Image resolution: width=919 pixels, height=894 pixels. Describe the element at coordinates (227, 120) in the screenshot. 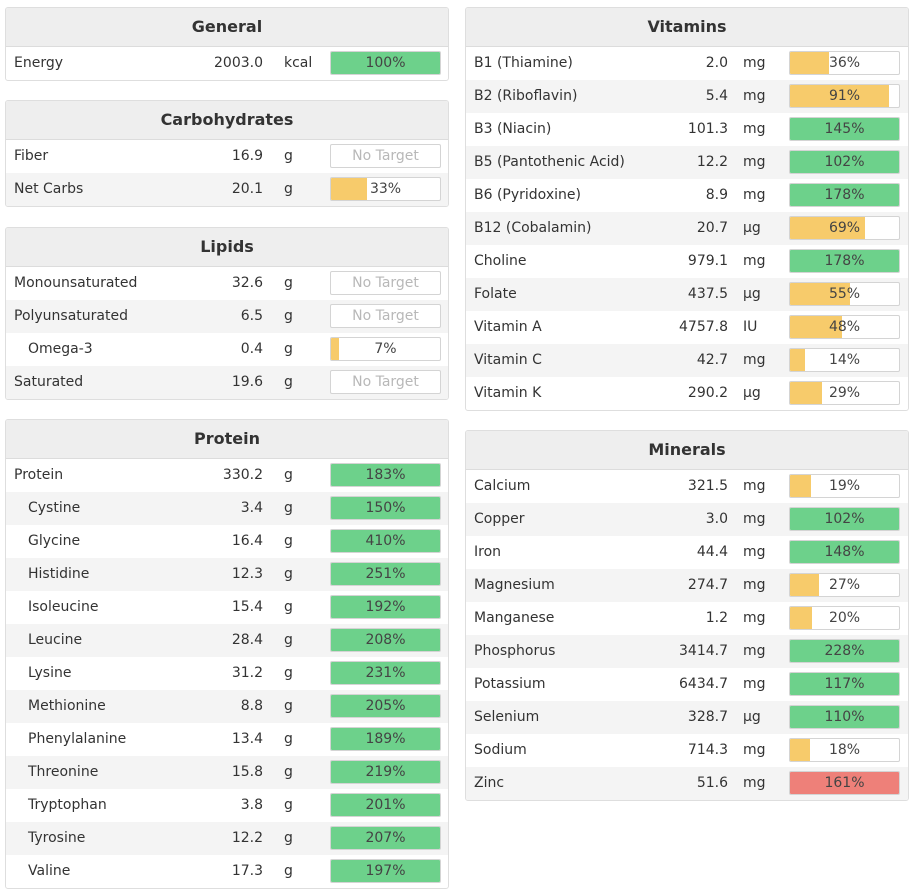

I see `carbohydrates-header: Carbohydrates` at that location.